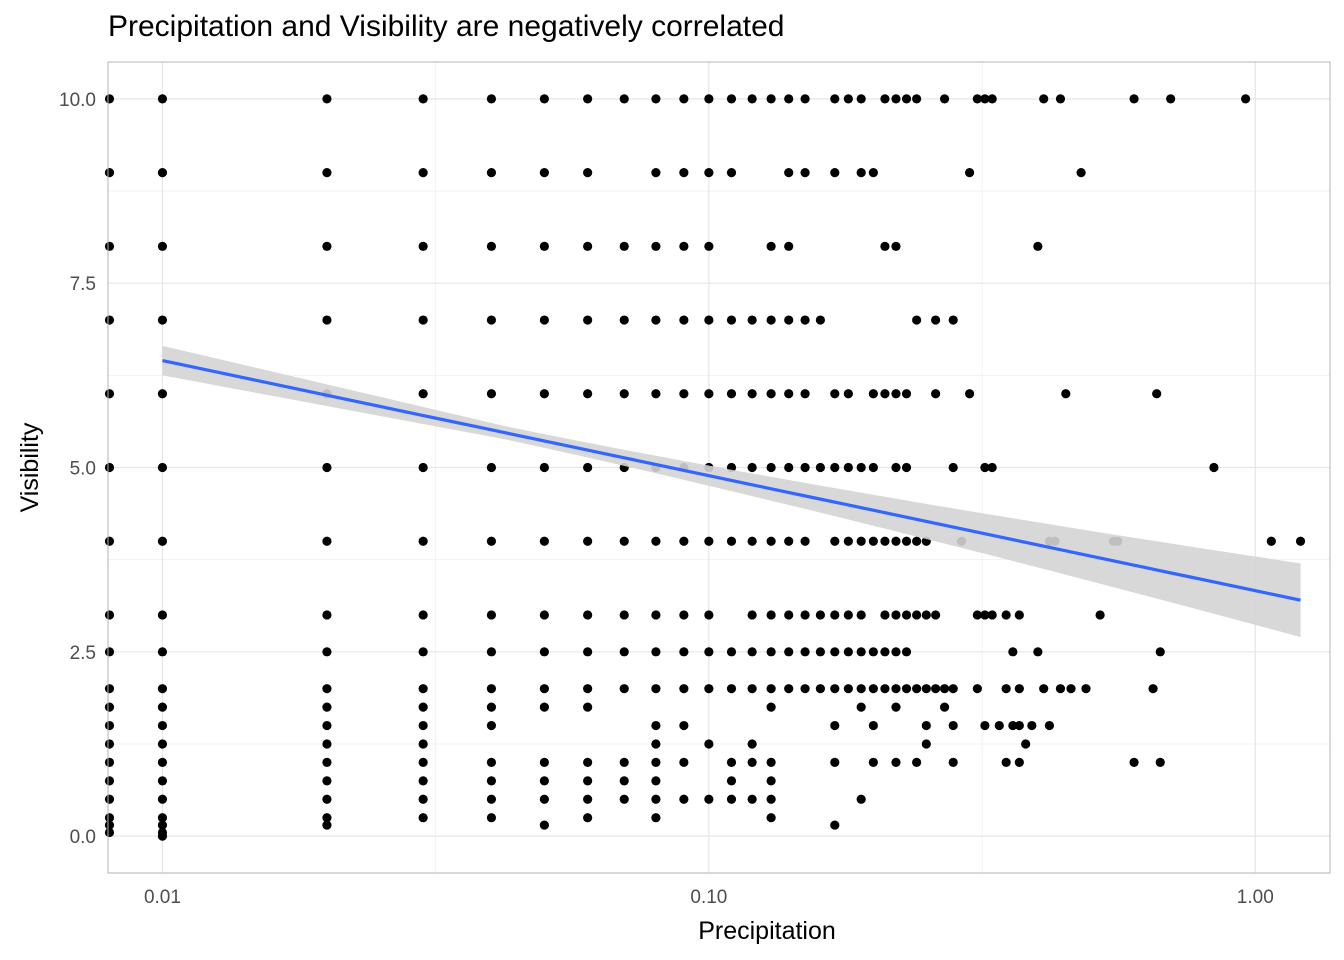  What do you see at coordinates (83, 469) in the screenshot?
I see `y-tick-label: 5.0` at bounding box center [83, 469].